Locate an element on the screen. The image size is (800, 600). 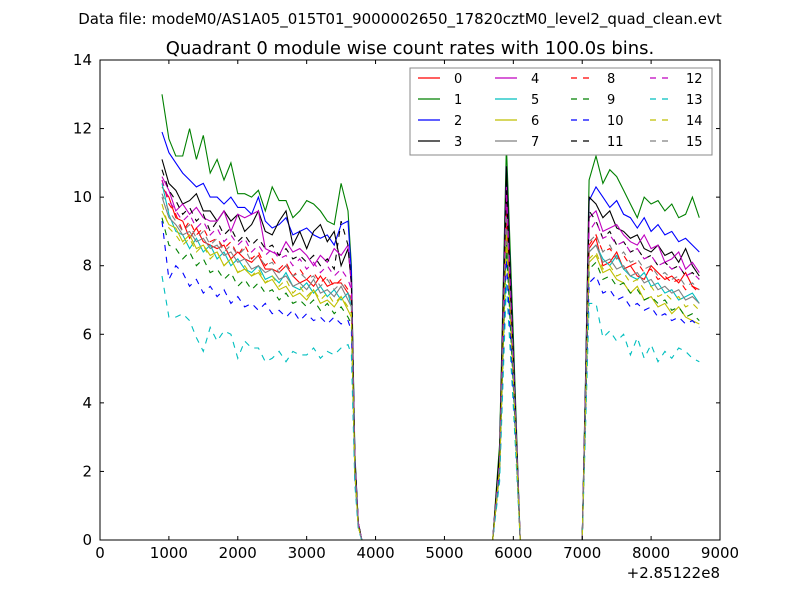
y-tick-label: 8 is located at coordinates (87, 266).